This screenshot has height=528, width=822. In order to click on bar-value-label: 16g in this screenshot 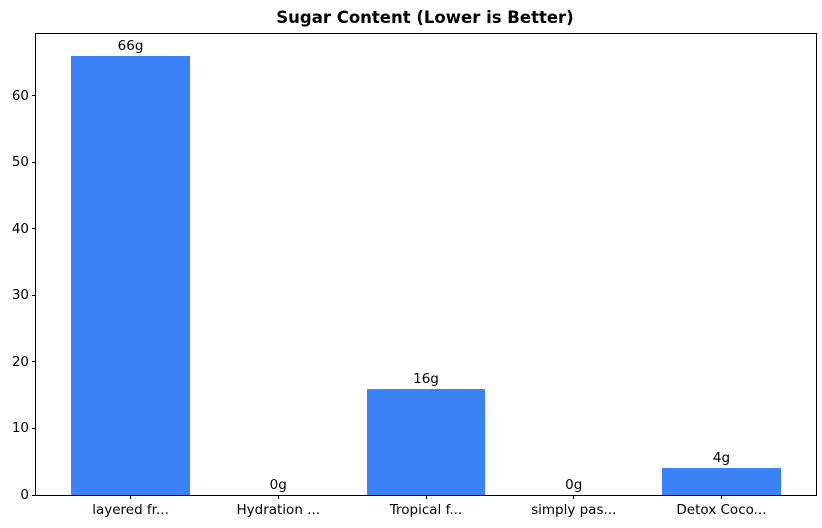, I will do `click(426, 378)`.